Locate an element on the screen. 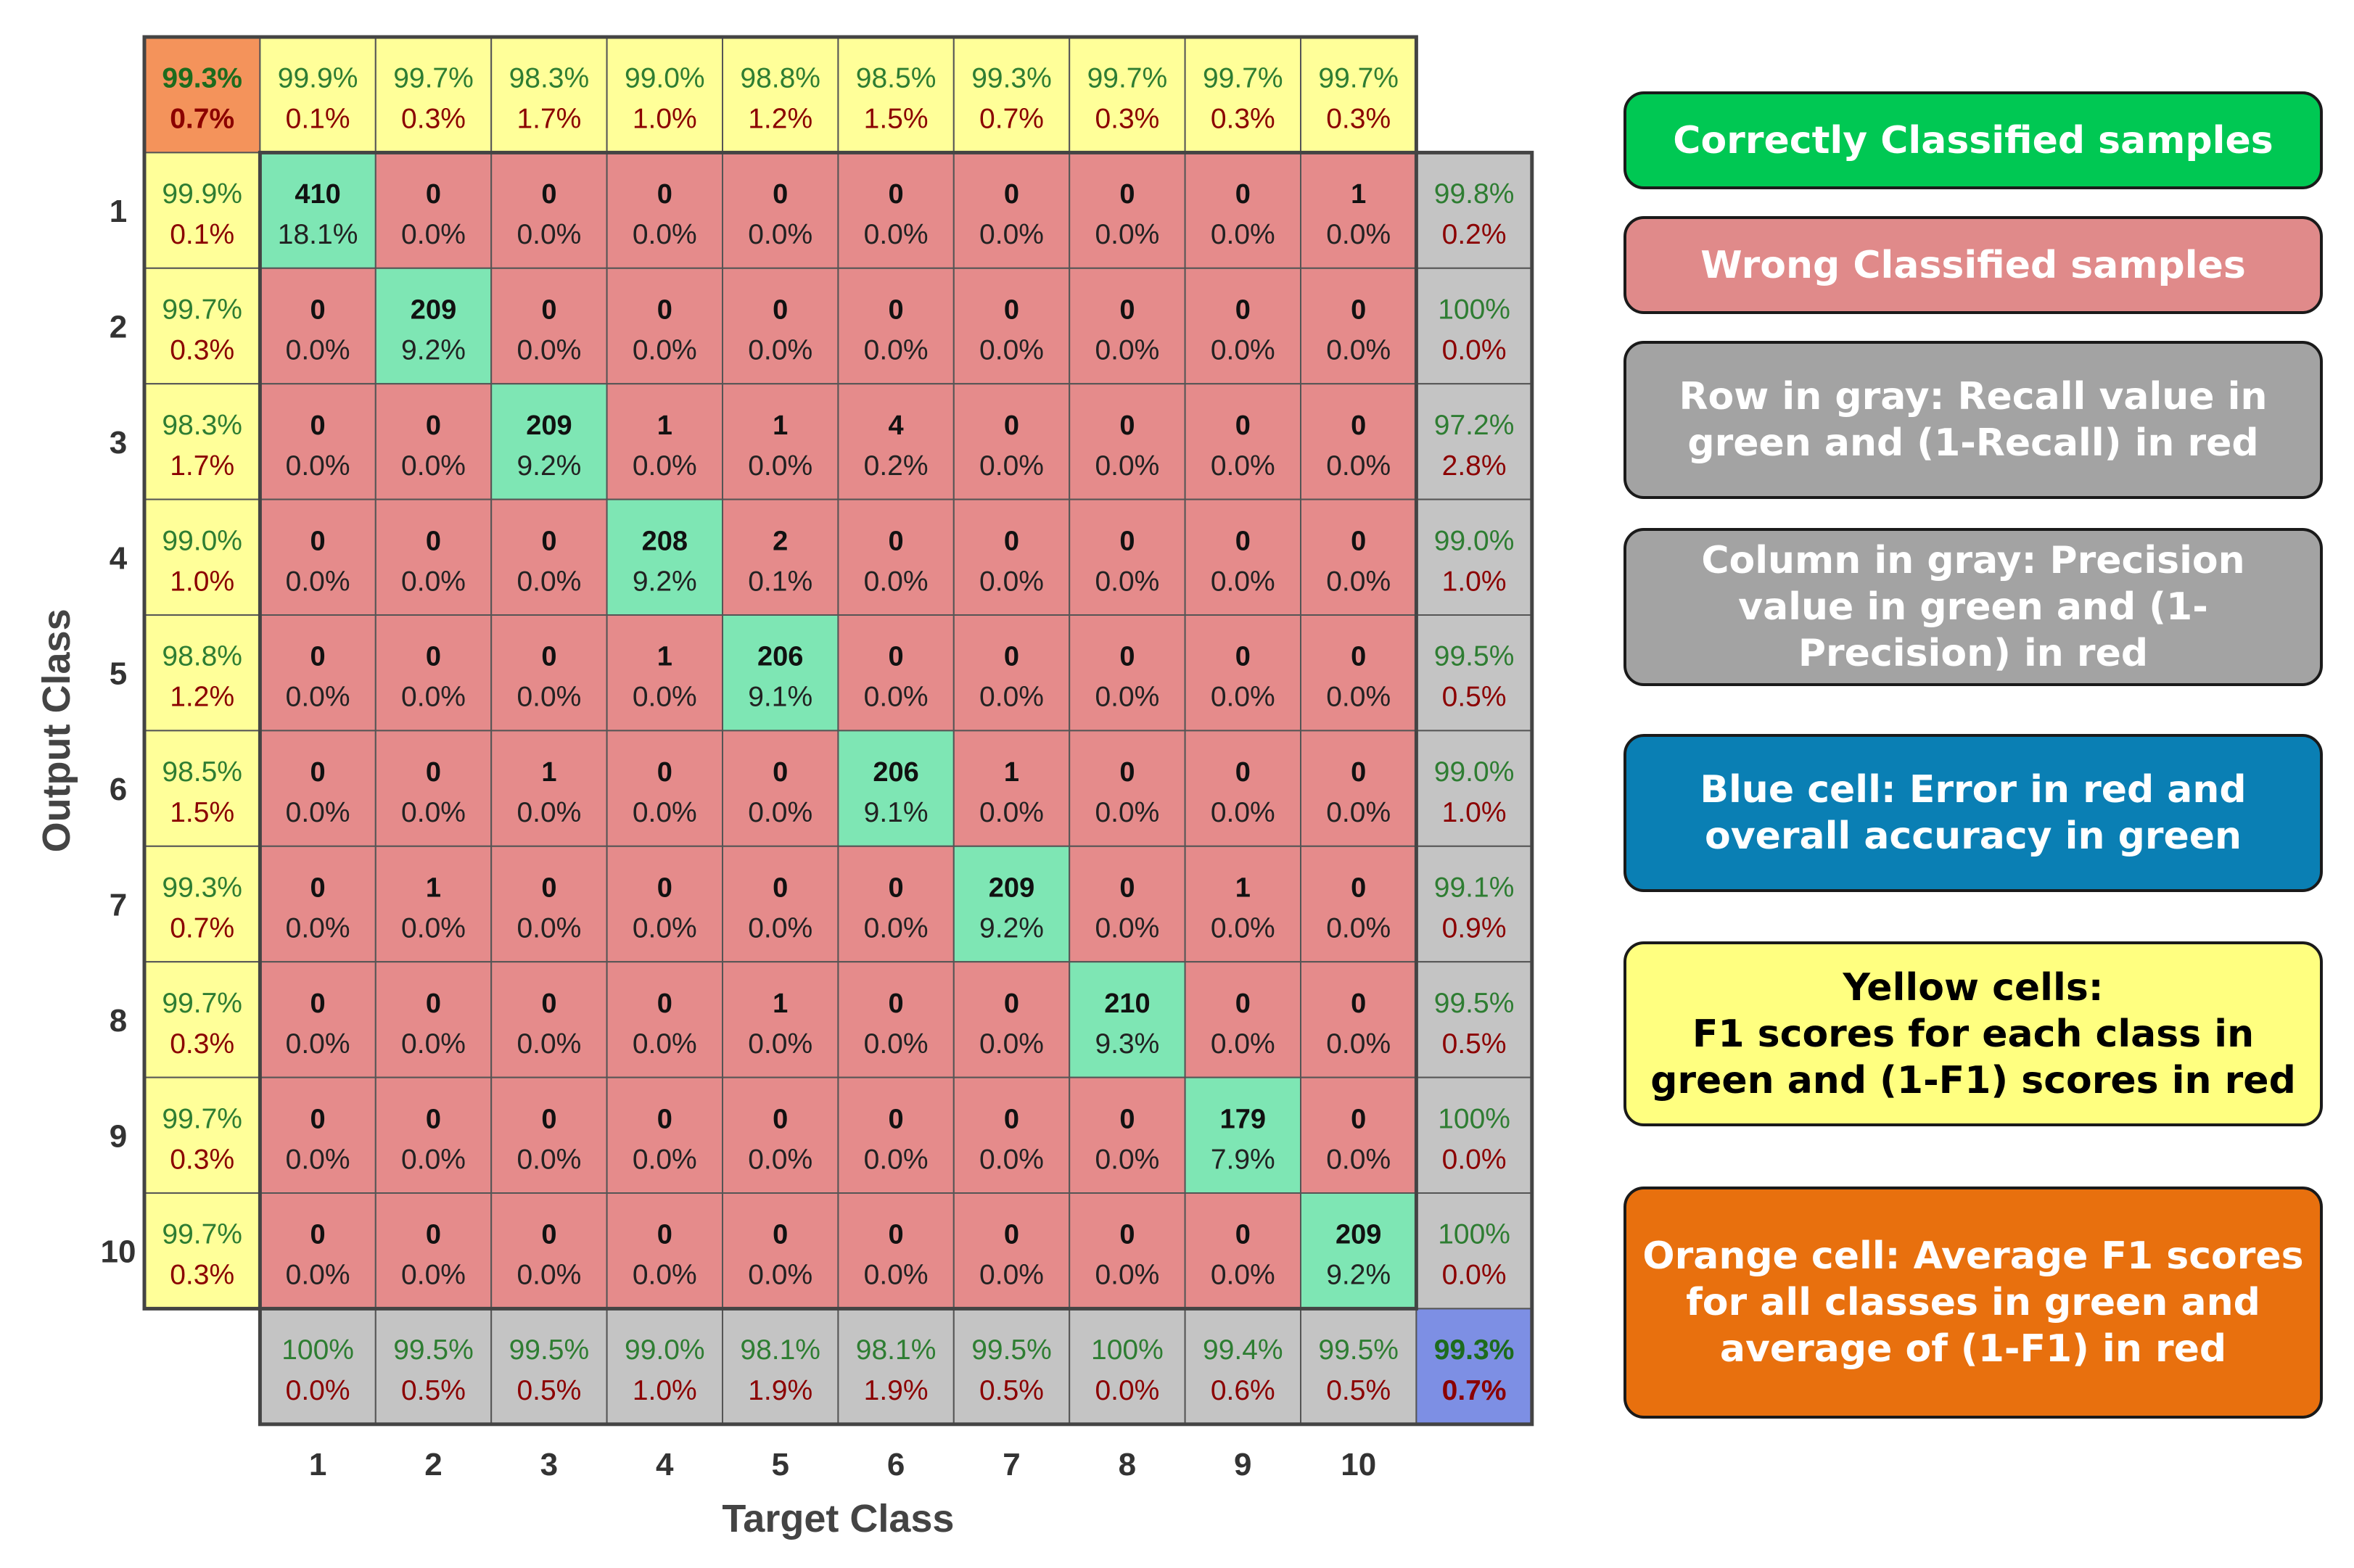 The image size is (2354, 1568). cell-percent: 7.9% is located at coordinates (1243, 1159).